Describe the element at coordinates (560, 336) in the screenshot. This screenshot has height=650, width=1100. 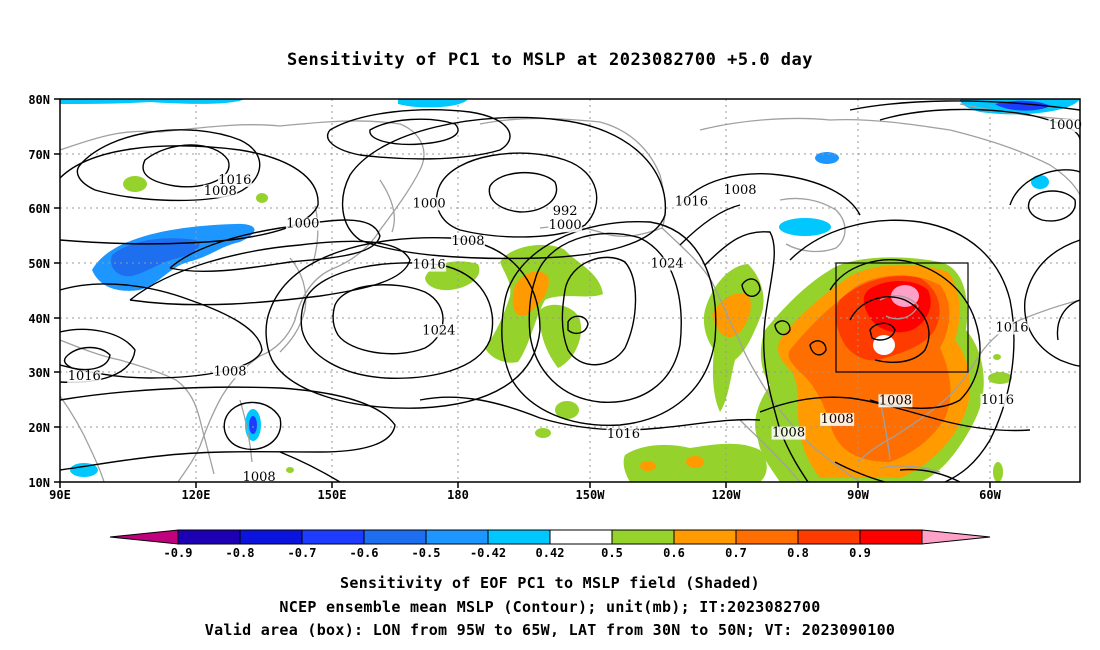
I see `shade-green-pacific-e` at that location.